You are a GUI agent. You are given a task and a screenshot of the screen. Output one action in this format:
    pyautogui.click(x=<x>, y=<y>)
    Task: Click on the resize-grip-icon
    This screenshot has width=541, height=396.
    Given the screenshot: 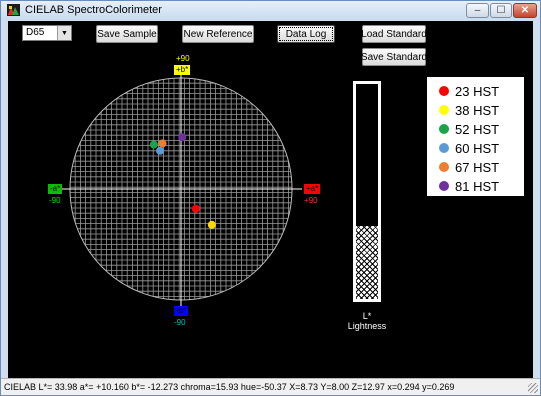 What is the action you would take?
    pyautogui.click(x=533, y=388)
    